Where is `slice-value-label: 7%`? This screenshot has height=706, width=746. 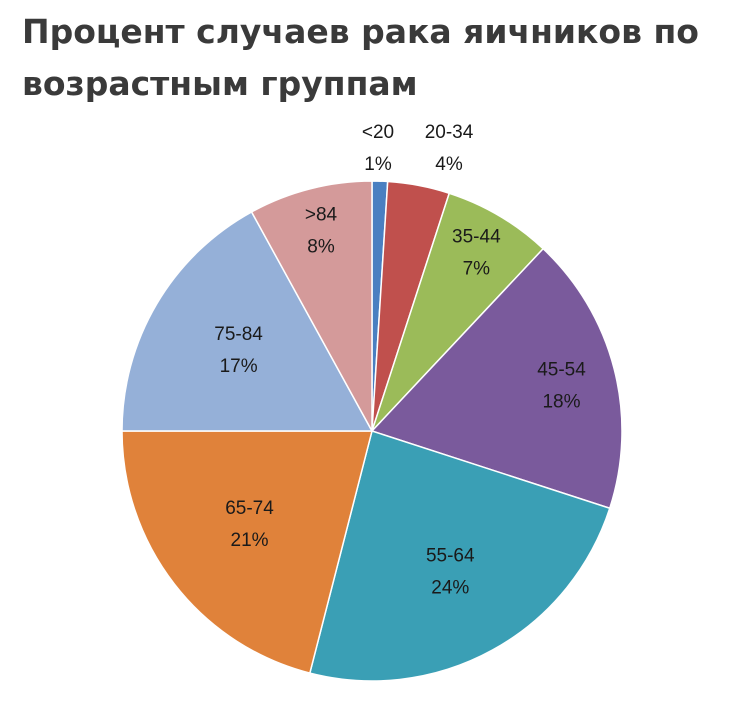
slice-value-label: 7% is located at coordinates (477, 269).